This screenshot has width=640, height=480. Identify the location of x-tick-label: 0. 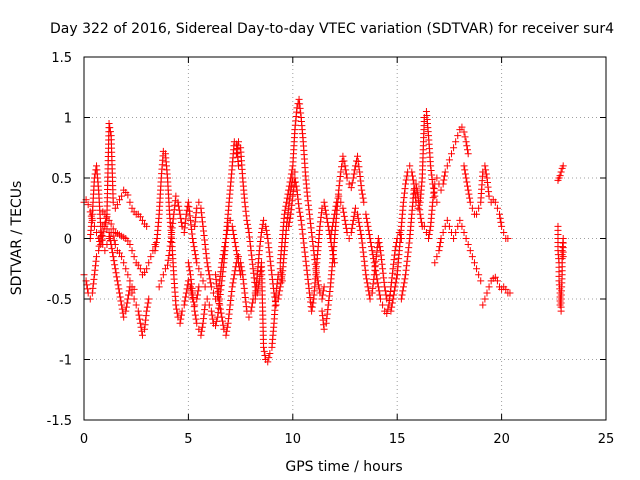
(84, 439).